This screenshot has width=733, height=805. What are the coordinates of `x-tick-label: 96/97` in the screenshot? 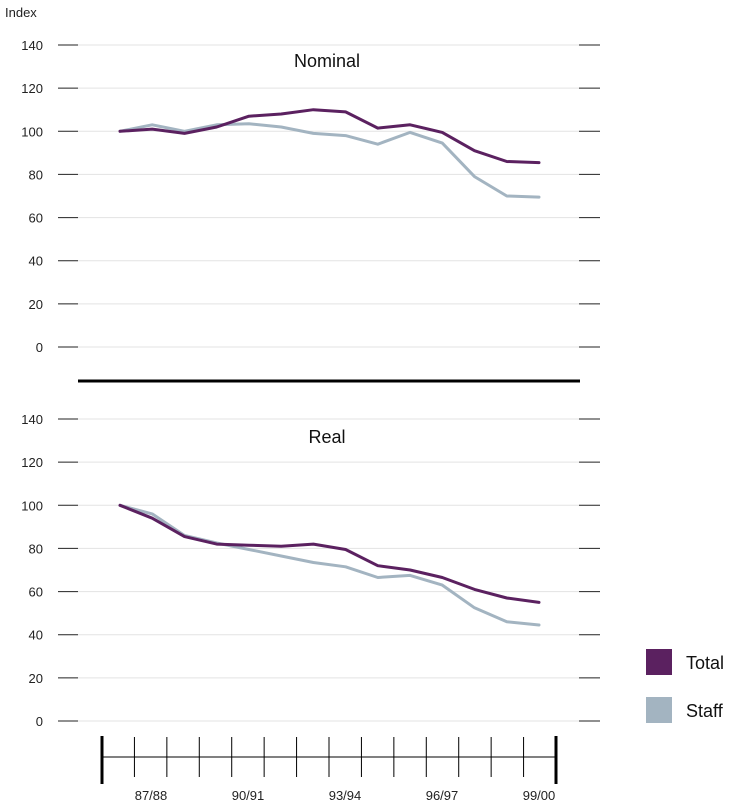 It's located at (442, 795).